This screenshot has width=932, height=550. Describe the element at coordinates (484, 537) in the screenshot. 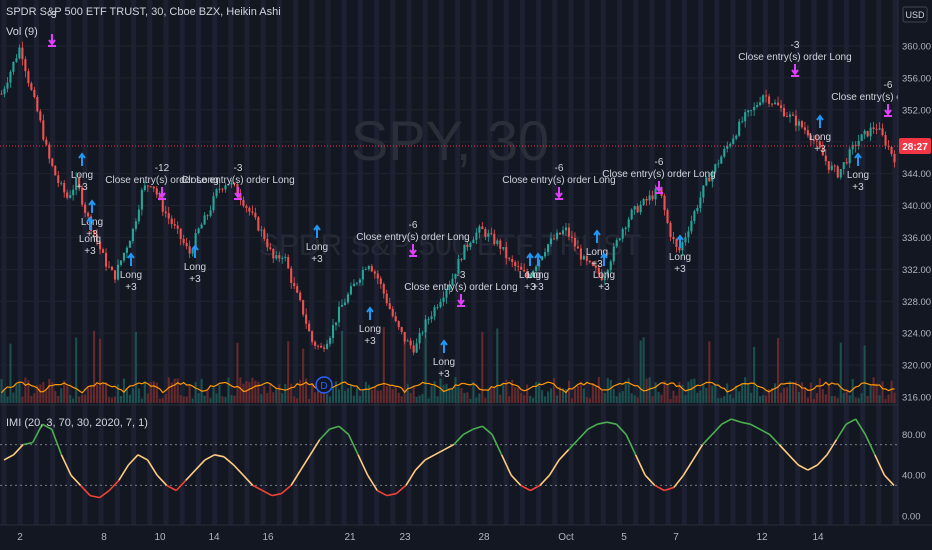

I see `time-tick-label: 28` at that location.